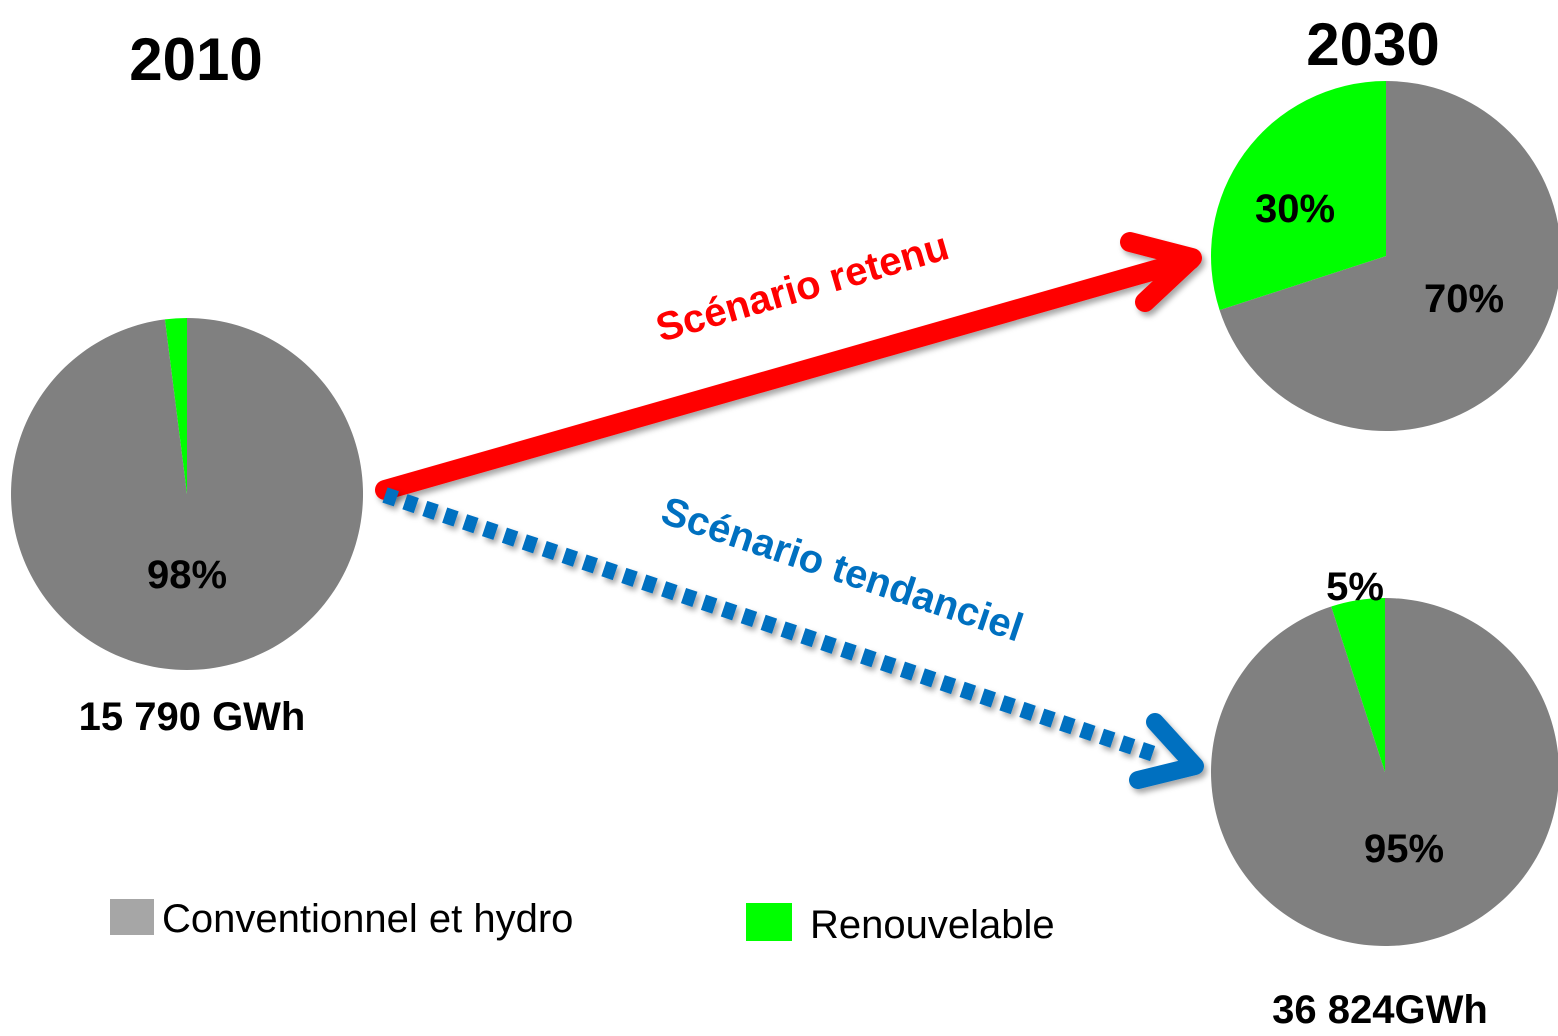 Image resolution: width=1558 pixels, height=1036 pixels. Describe the element at coordinates (195, 59) in the screenshot. I see `year-2010-heading: 2010` at that location.